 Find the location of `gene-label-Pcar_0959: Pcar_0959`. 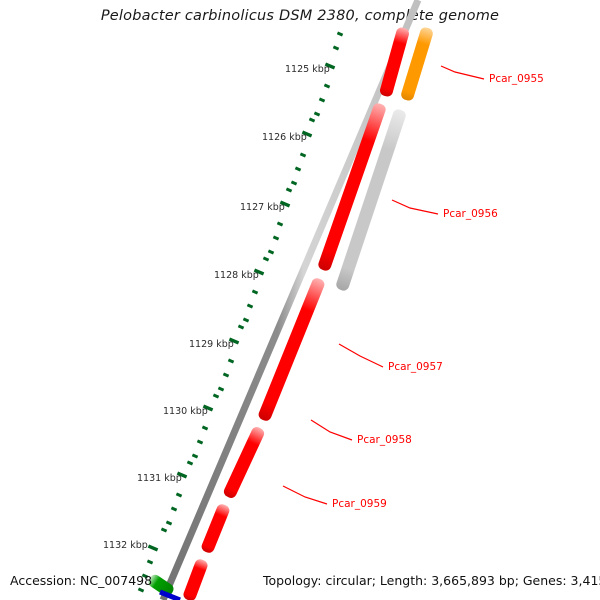

gene-label-Pcar_0959: Pcar_0959 is located at coordinates (359, 504).